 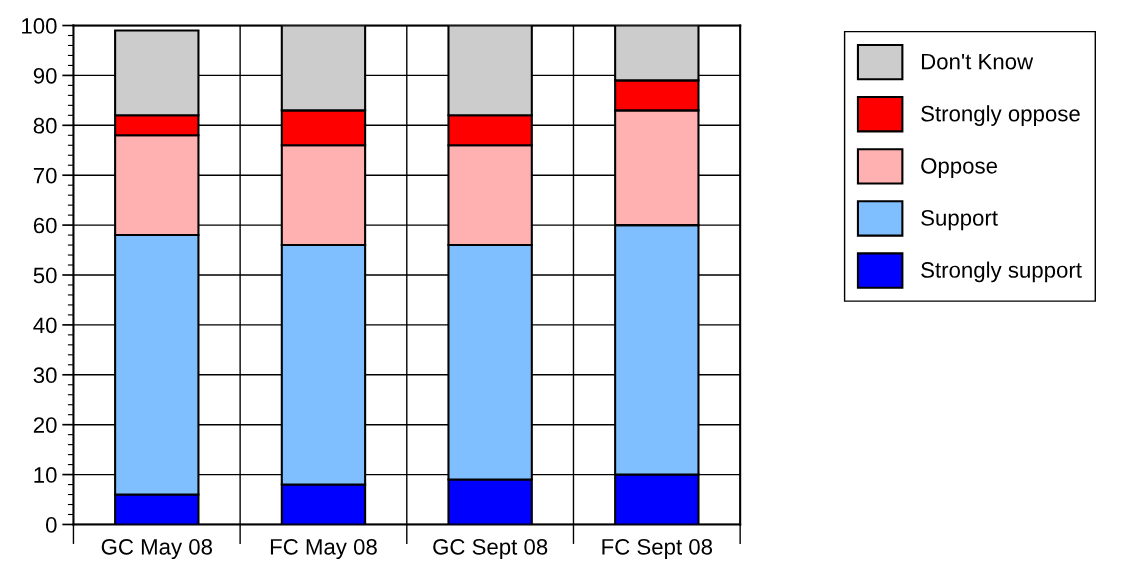 What do you see at coordinates (45, 125) in the screenshot?
I see `y-tick-label: 80` at bounding box center [45, 125].